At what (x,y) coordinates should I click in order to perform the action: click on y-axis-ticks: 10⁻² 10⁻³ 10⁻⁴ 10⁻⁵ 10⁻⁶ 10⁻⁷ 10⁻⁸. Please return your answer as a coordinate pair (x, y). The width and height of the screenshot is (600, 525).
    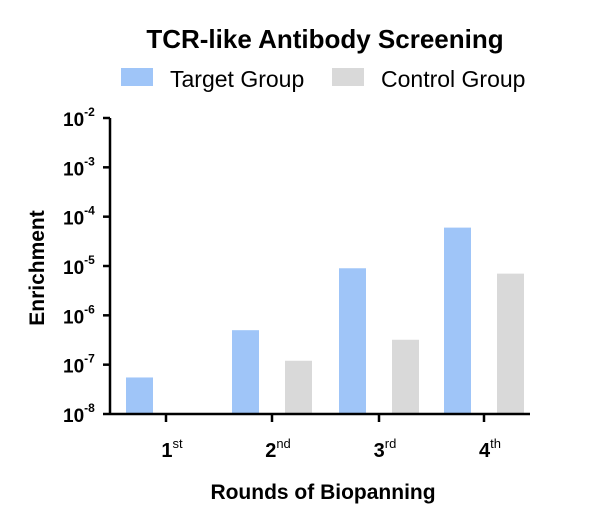
    Looking at the image, I should click on (86, 266).